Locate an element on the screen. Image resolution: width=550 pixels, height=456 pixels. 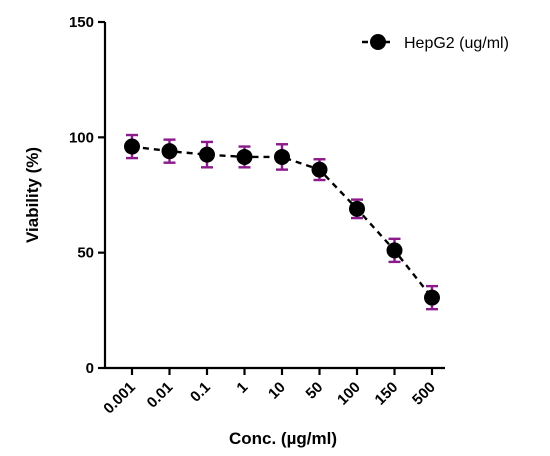
x-tick-label: 0.01 is located at coordinates (160, 395).